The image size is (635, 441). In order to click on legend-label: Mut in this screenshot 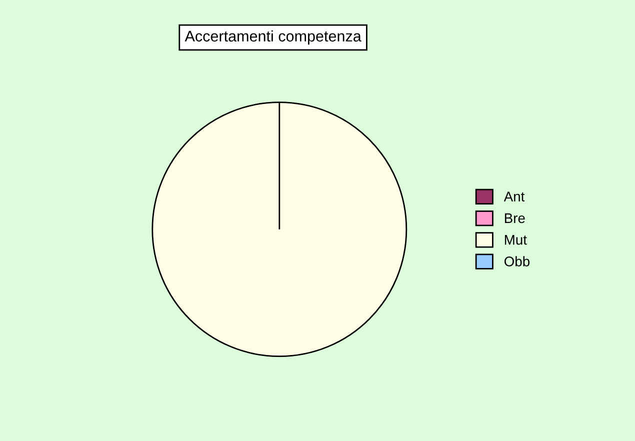, I will do `click(515, 240)`.